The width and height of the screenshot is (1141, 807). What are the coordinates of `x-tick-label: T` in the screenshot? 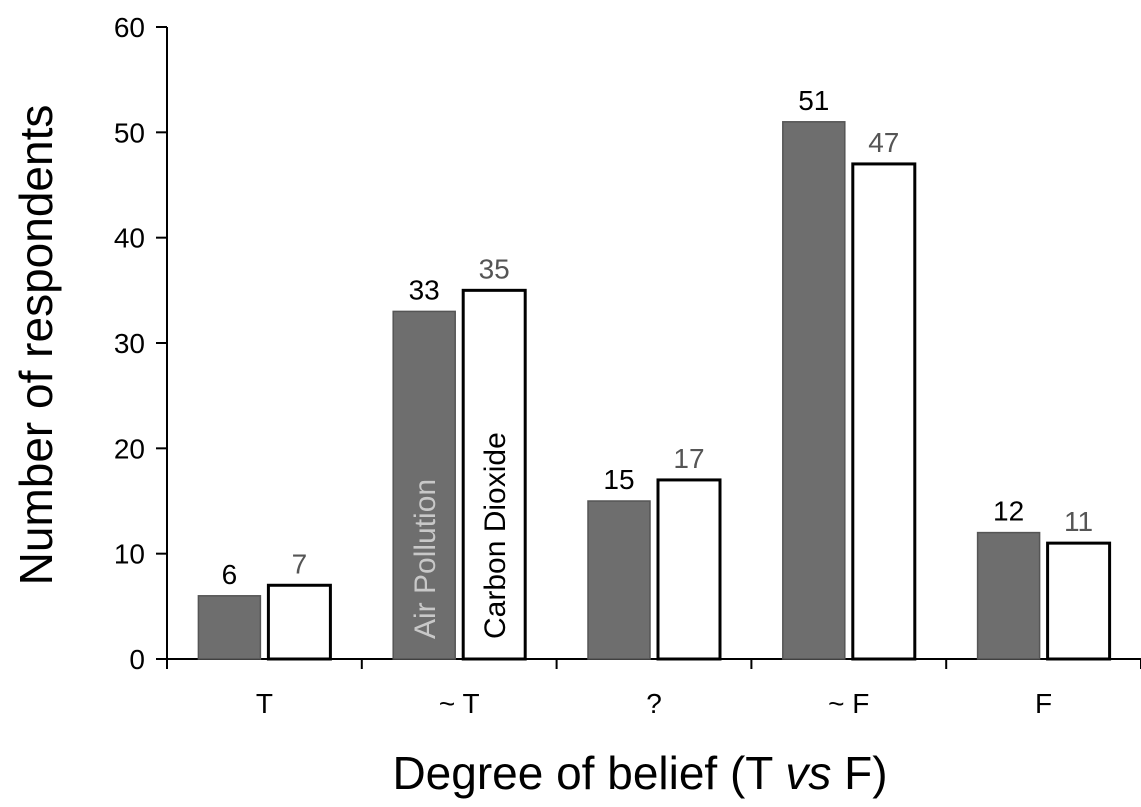 It's located at (264, 703).